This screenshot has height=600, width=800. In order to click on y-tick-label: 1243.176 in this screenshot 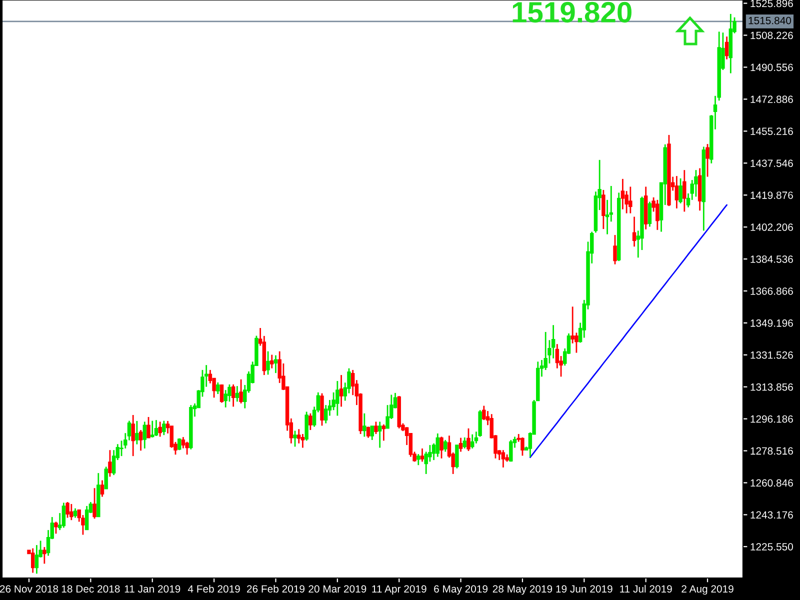, I will do `click(771, 515)`.